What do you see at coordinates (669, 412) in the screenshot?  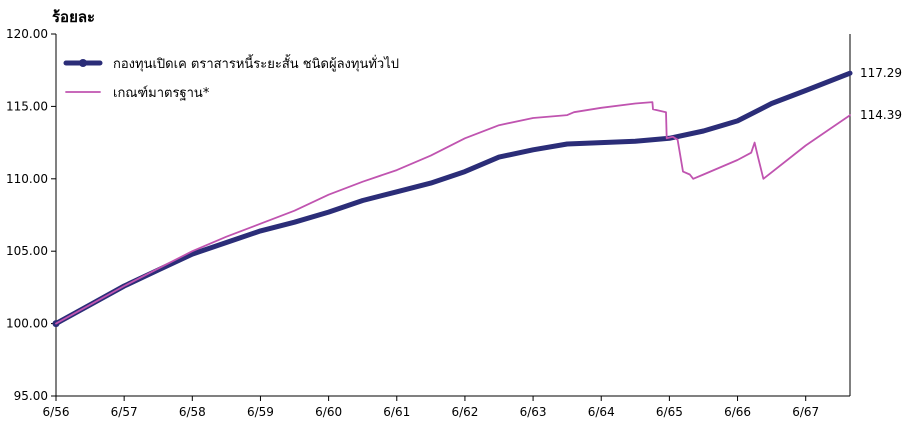 I see `x-tick-label: 6/65` at bounding box center [669, 412].